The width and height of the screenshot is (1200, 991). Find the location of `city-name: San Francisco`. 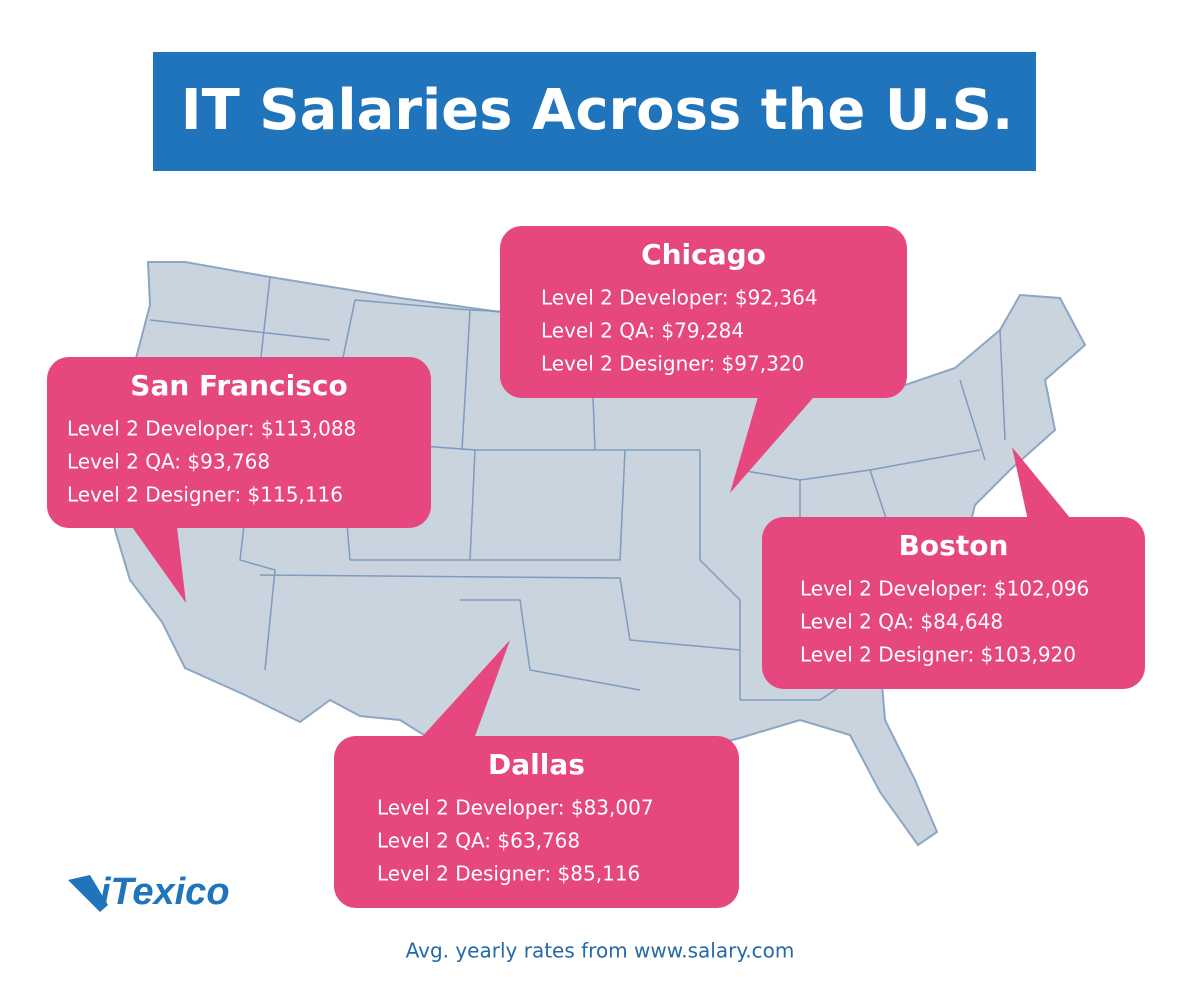

city-name: San Francisco is located at coordinates (238, 385).